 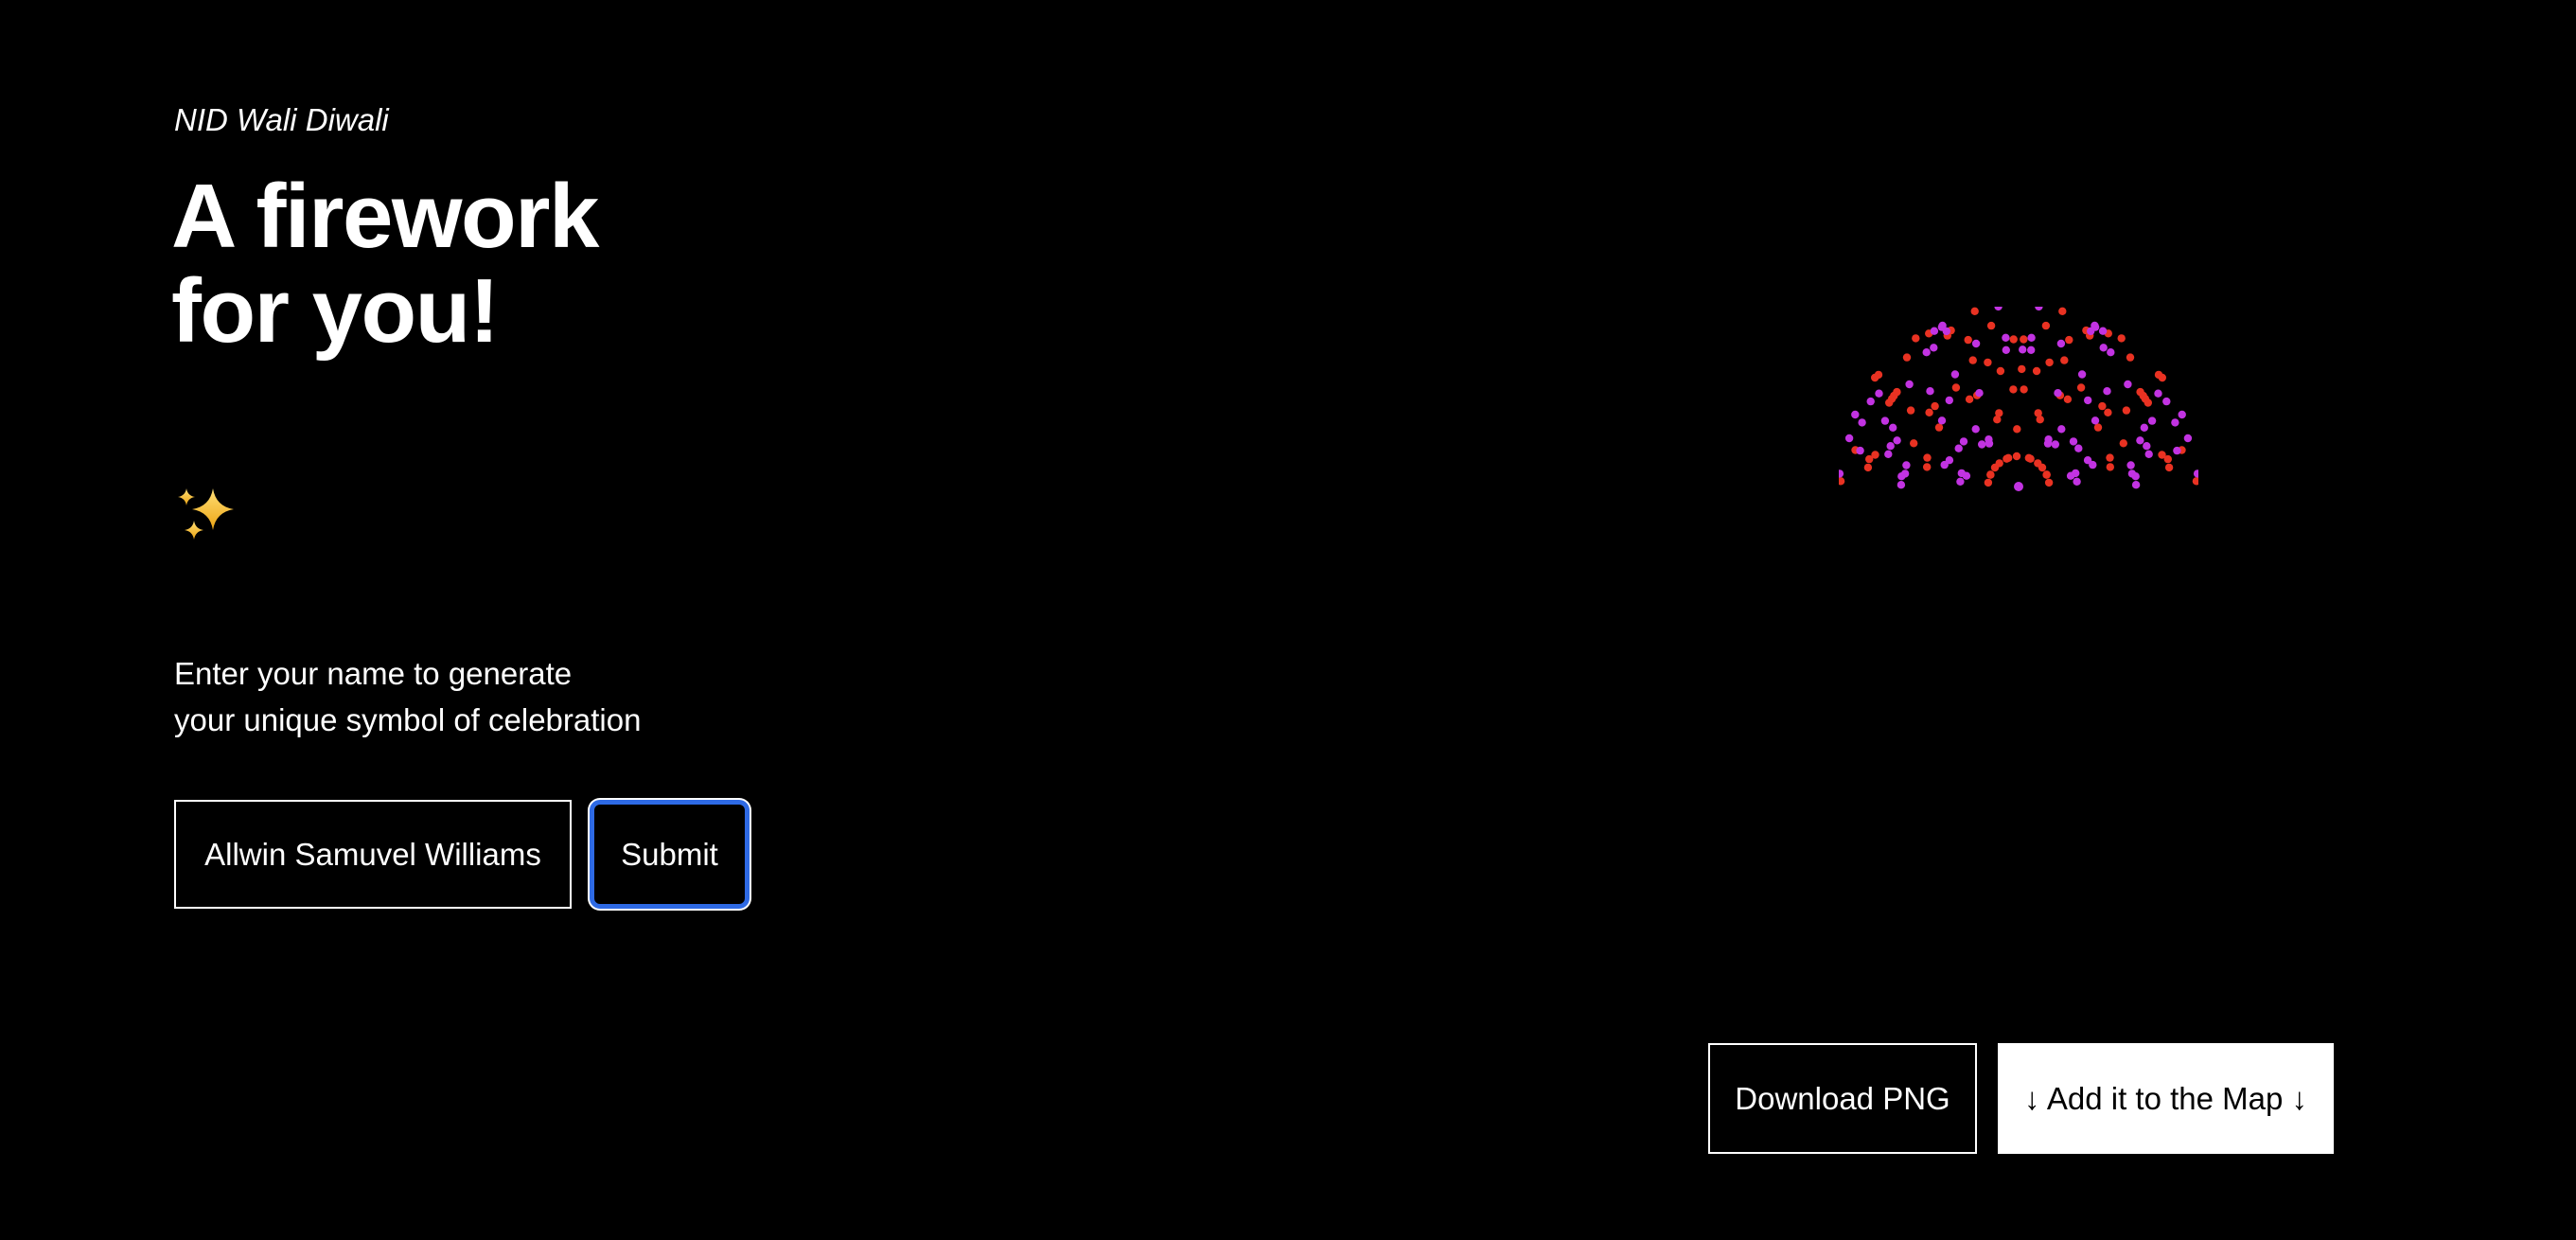 I want to click on firework-graphic, so click(x=2018, y=399).